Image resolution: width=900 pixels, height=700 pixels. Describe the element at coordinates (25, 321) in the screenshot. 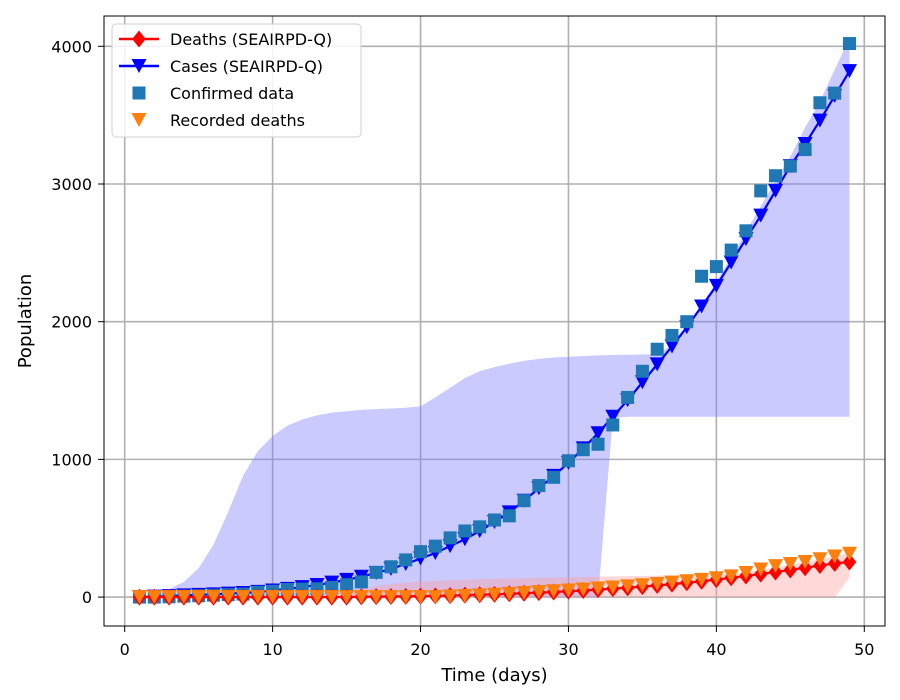

I see `y-axis-label: Population` at that location.